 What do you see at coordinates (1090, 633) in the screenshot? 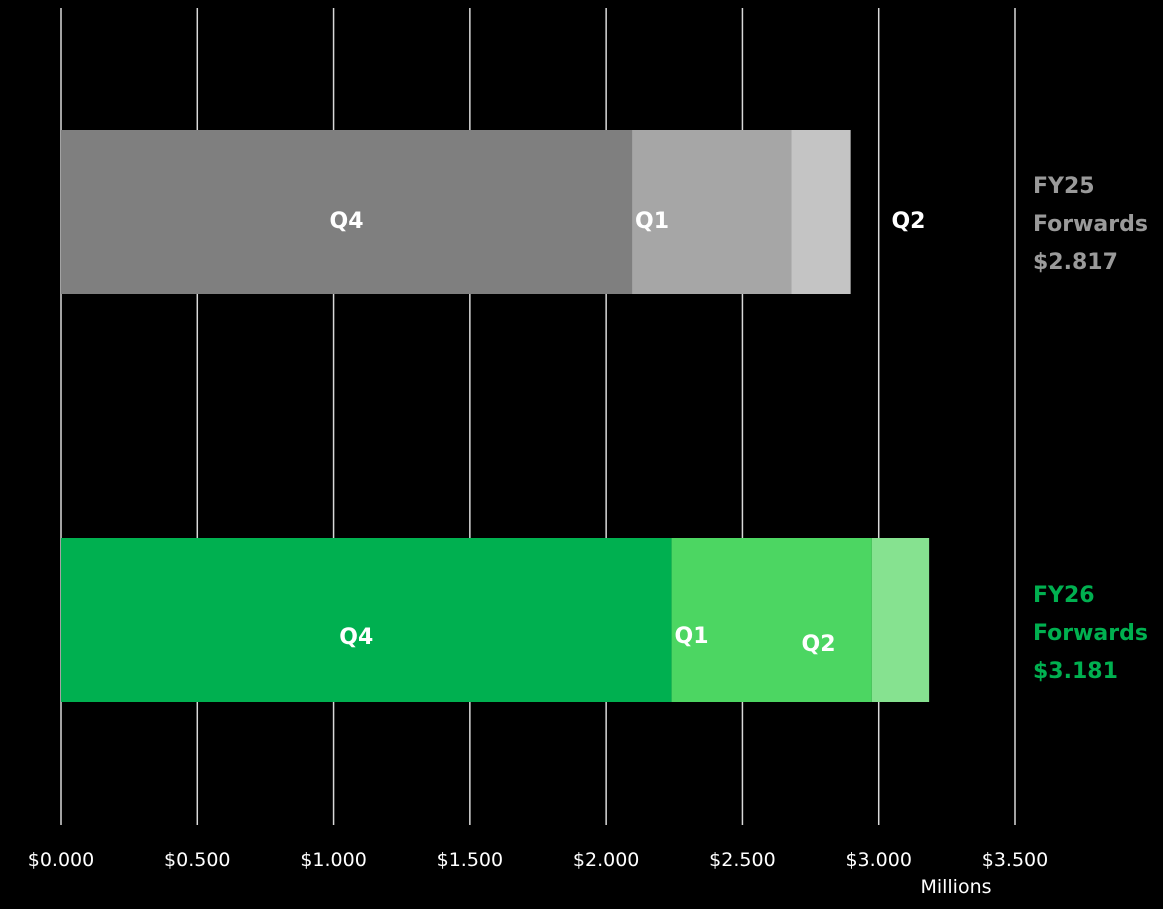
I see `bar-1-side-label-line-1: Forwards` at bounding box center [1090, 633].